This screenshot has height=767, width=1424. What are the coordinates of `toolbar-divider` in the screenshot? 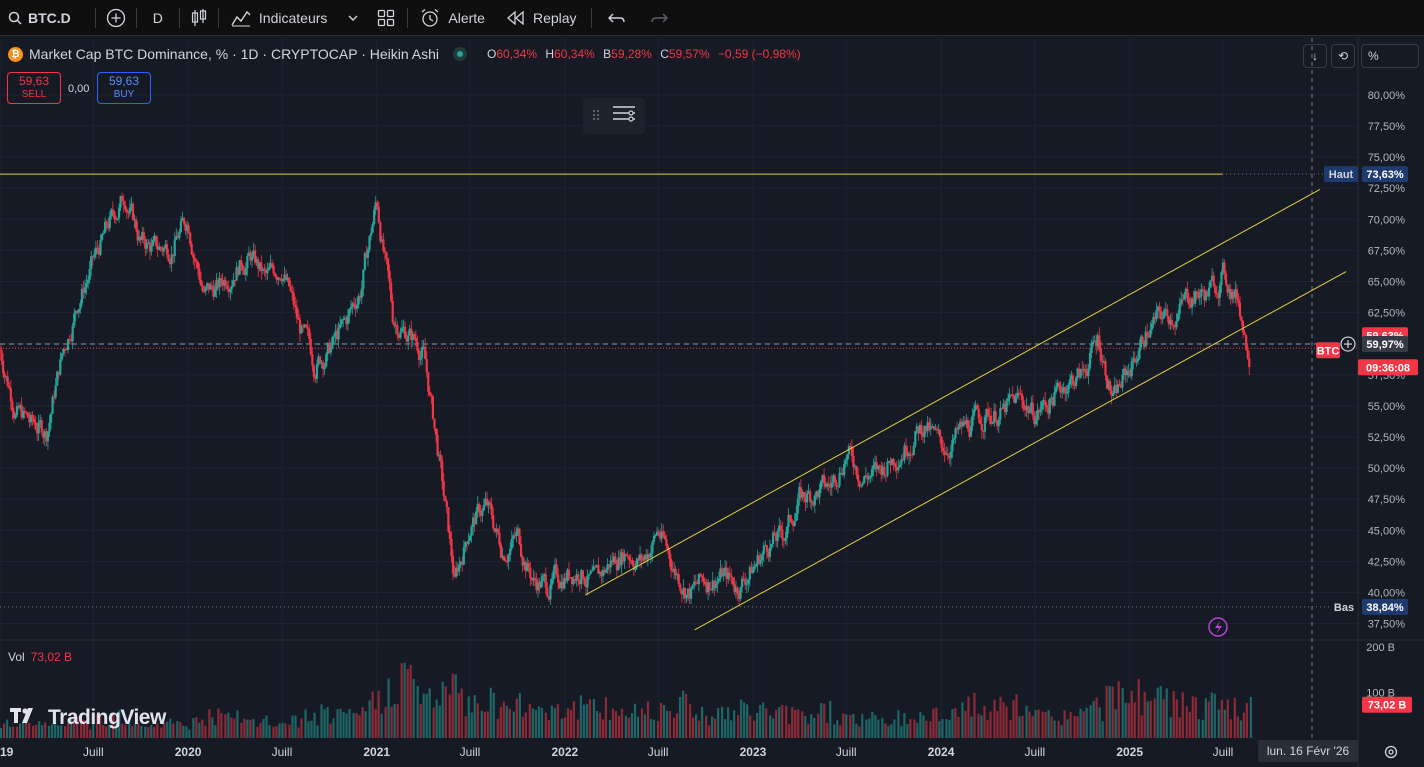 It's located at (408, 17).